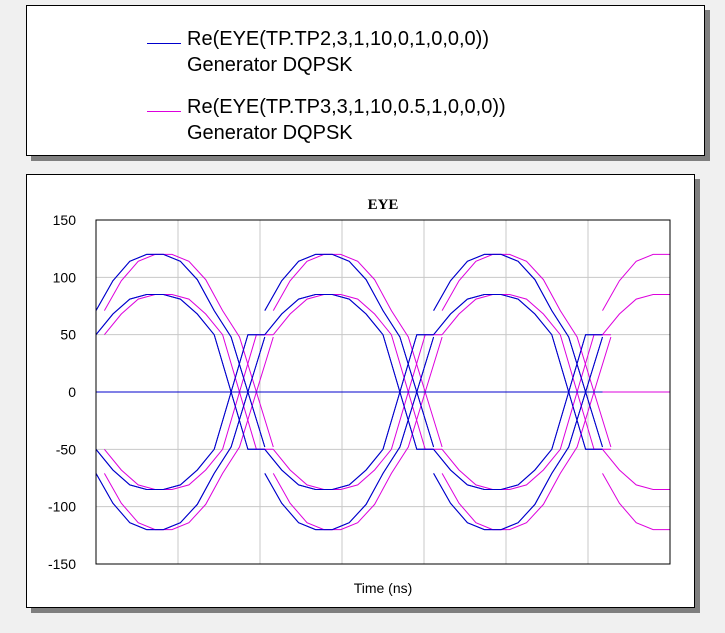 This screenshot has height=633, width=725. What do you see at coordinates (346, 107) in the screenshot?
I see `legend-entry-tp3-expression: Re(EYE(TP.TP3,3,1,10,0.5,1,0,0,0))` at bounding box center [346, 107].